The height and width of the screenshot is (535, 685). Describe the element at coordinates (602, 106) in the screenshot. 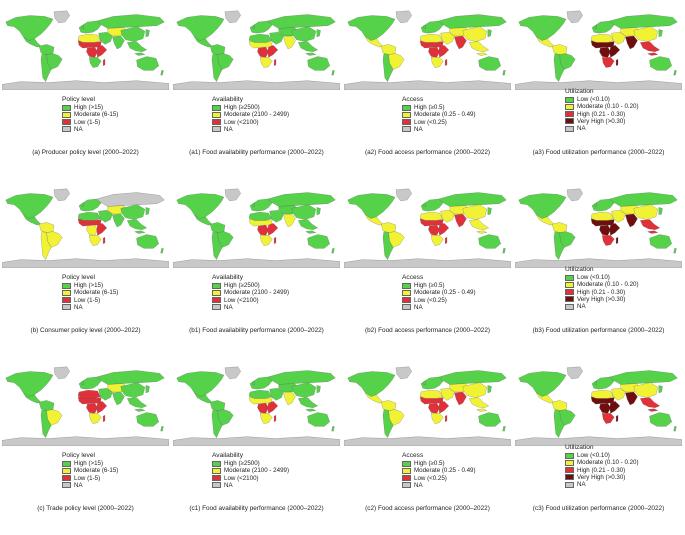

I see `legend-item: Moderate (0.10 - 0.20)` at that location.